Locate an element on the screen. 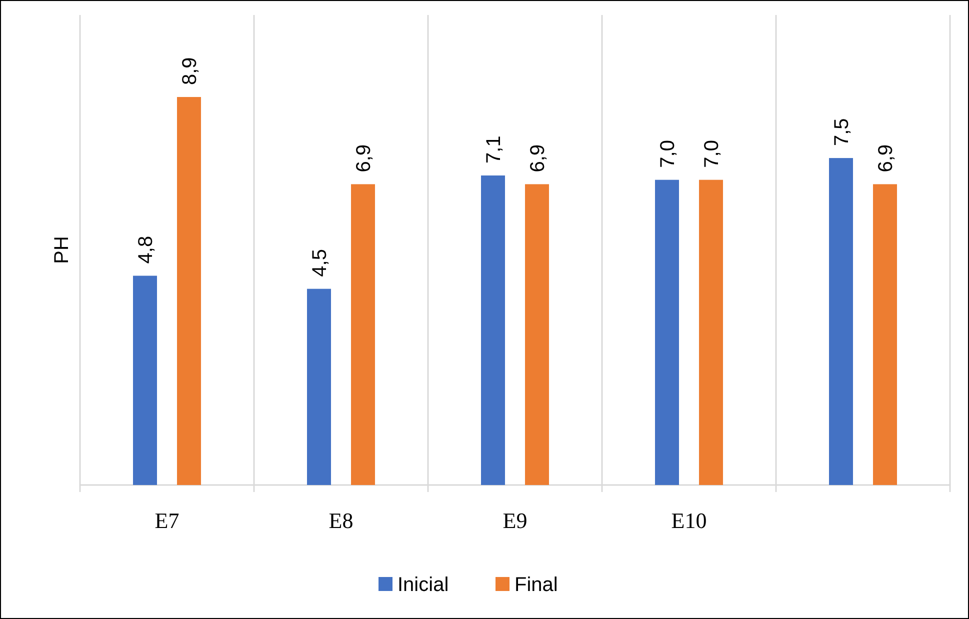 The height and width of the screenshot is (619, 969). x-tick-label: E10 is located at coordinates (689, 520).